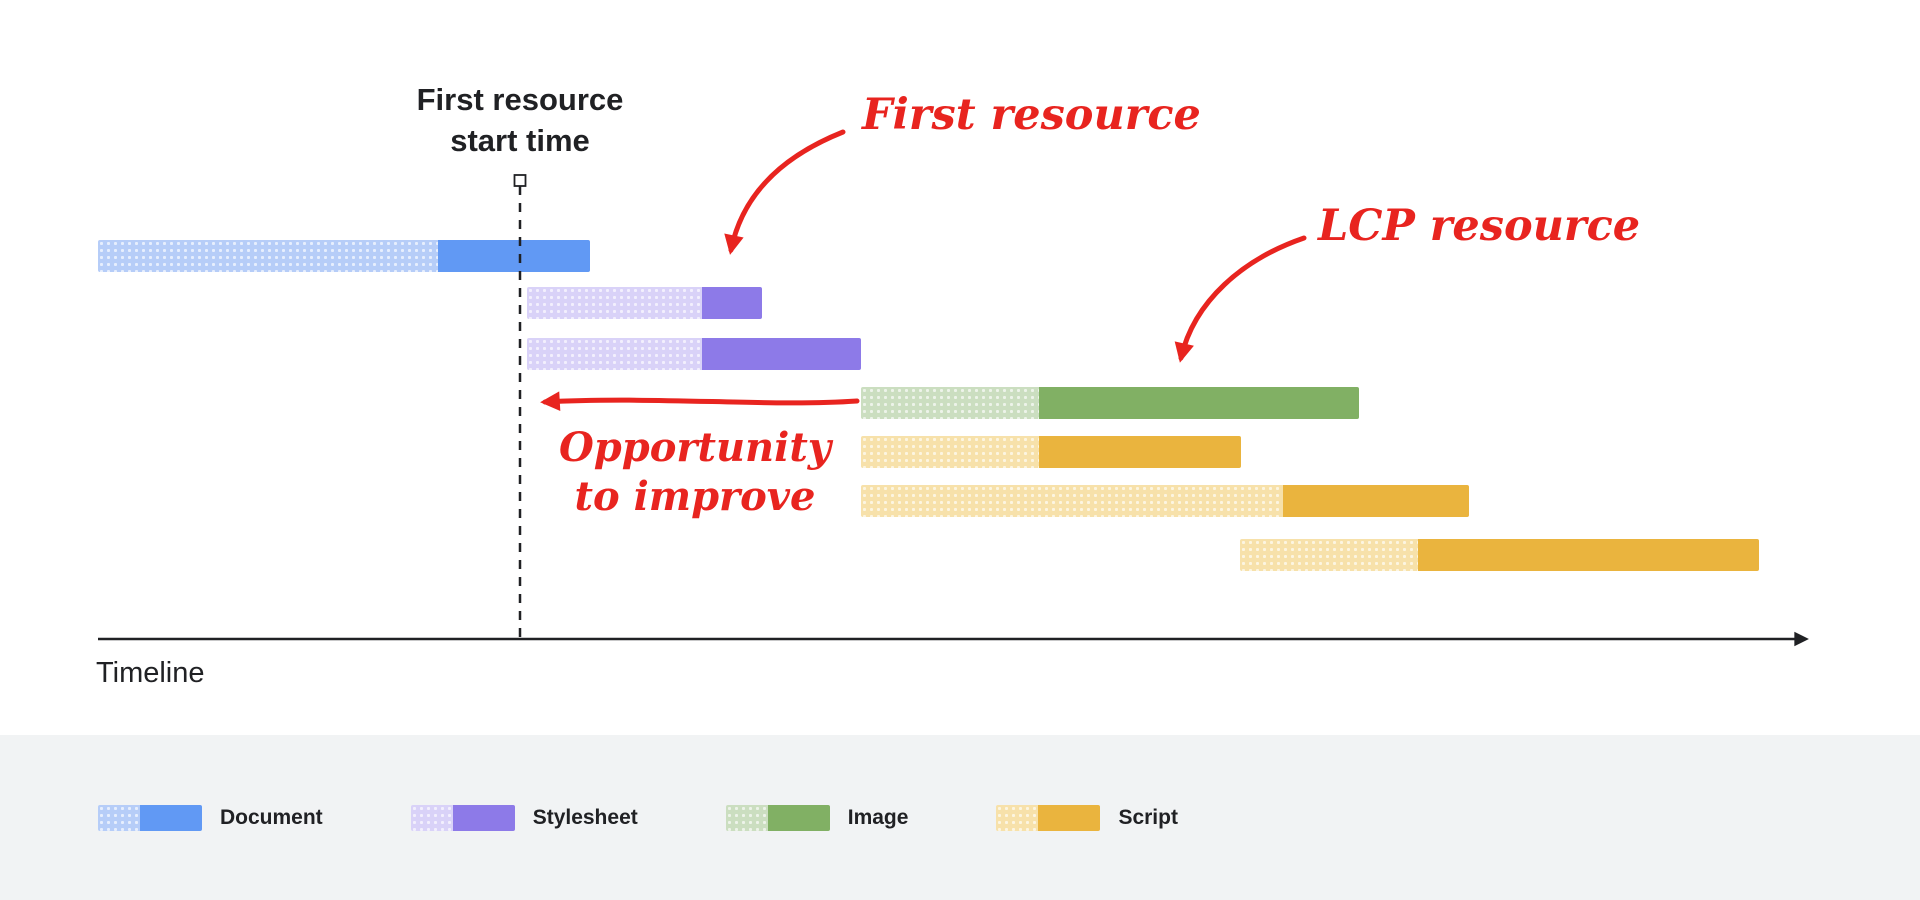 This screenshot has width=1920, height=900. I want to click on document-bar-download-segment, so click(514, 256).